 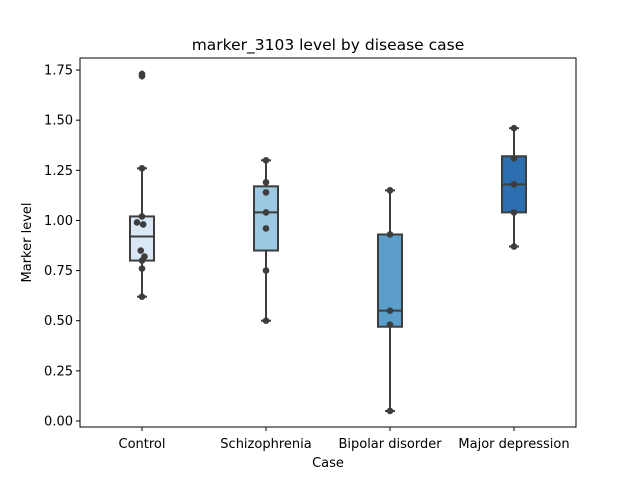 What do you see at coordinates (58, 171) in the screenshot?
I see `y-tick-label: 1.25` at bounding box center [58, 171].